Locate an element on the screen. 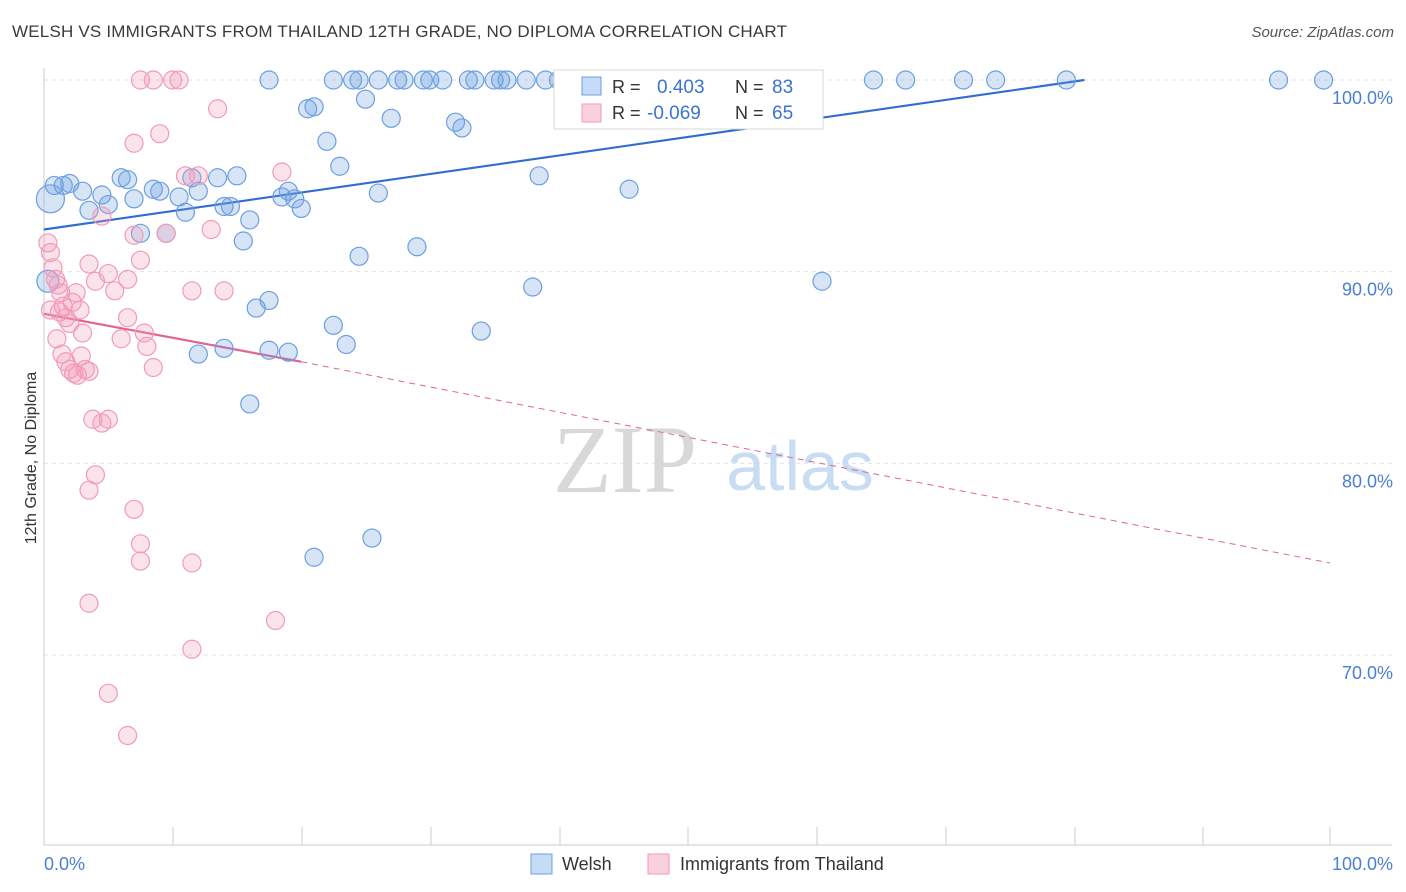  stats-r-label-thailand: R = is located at coordinates (626, 113).